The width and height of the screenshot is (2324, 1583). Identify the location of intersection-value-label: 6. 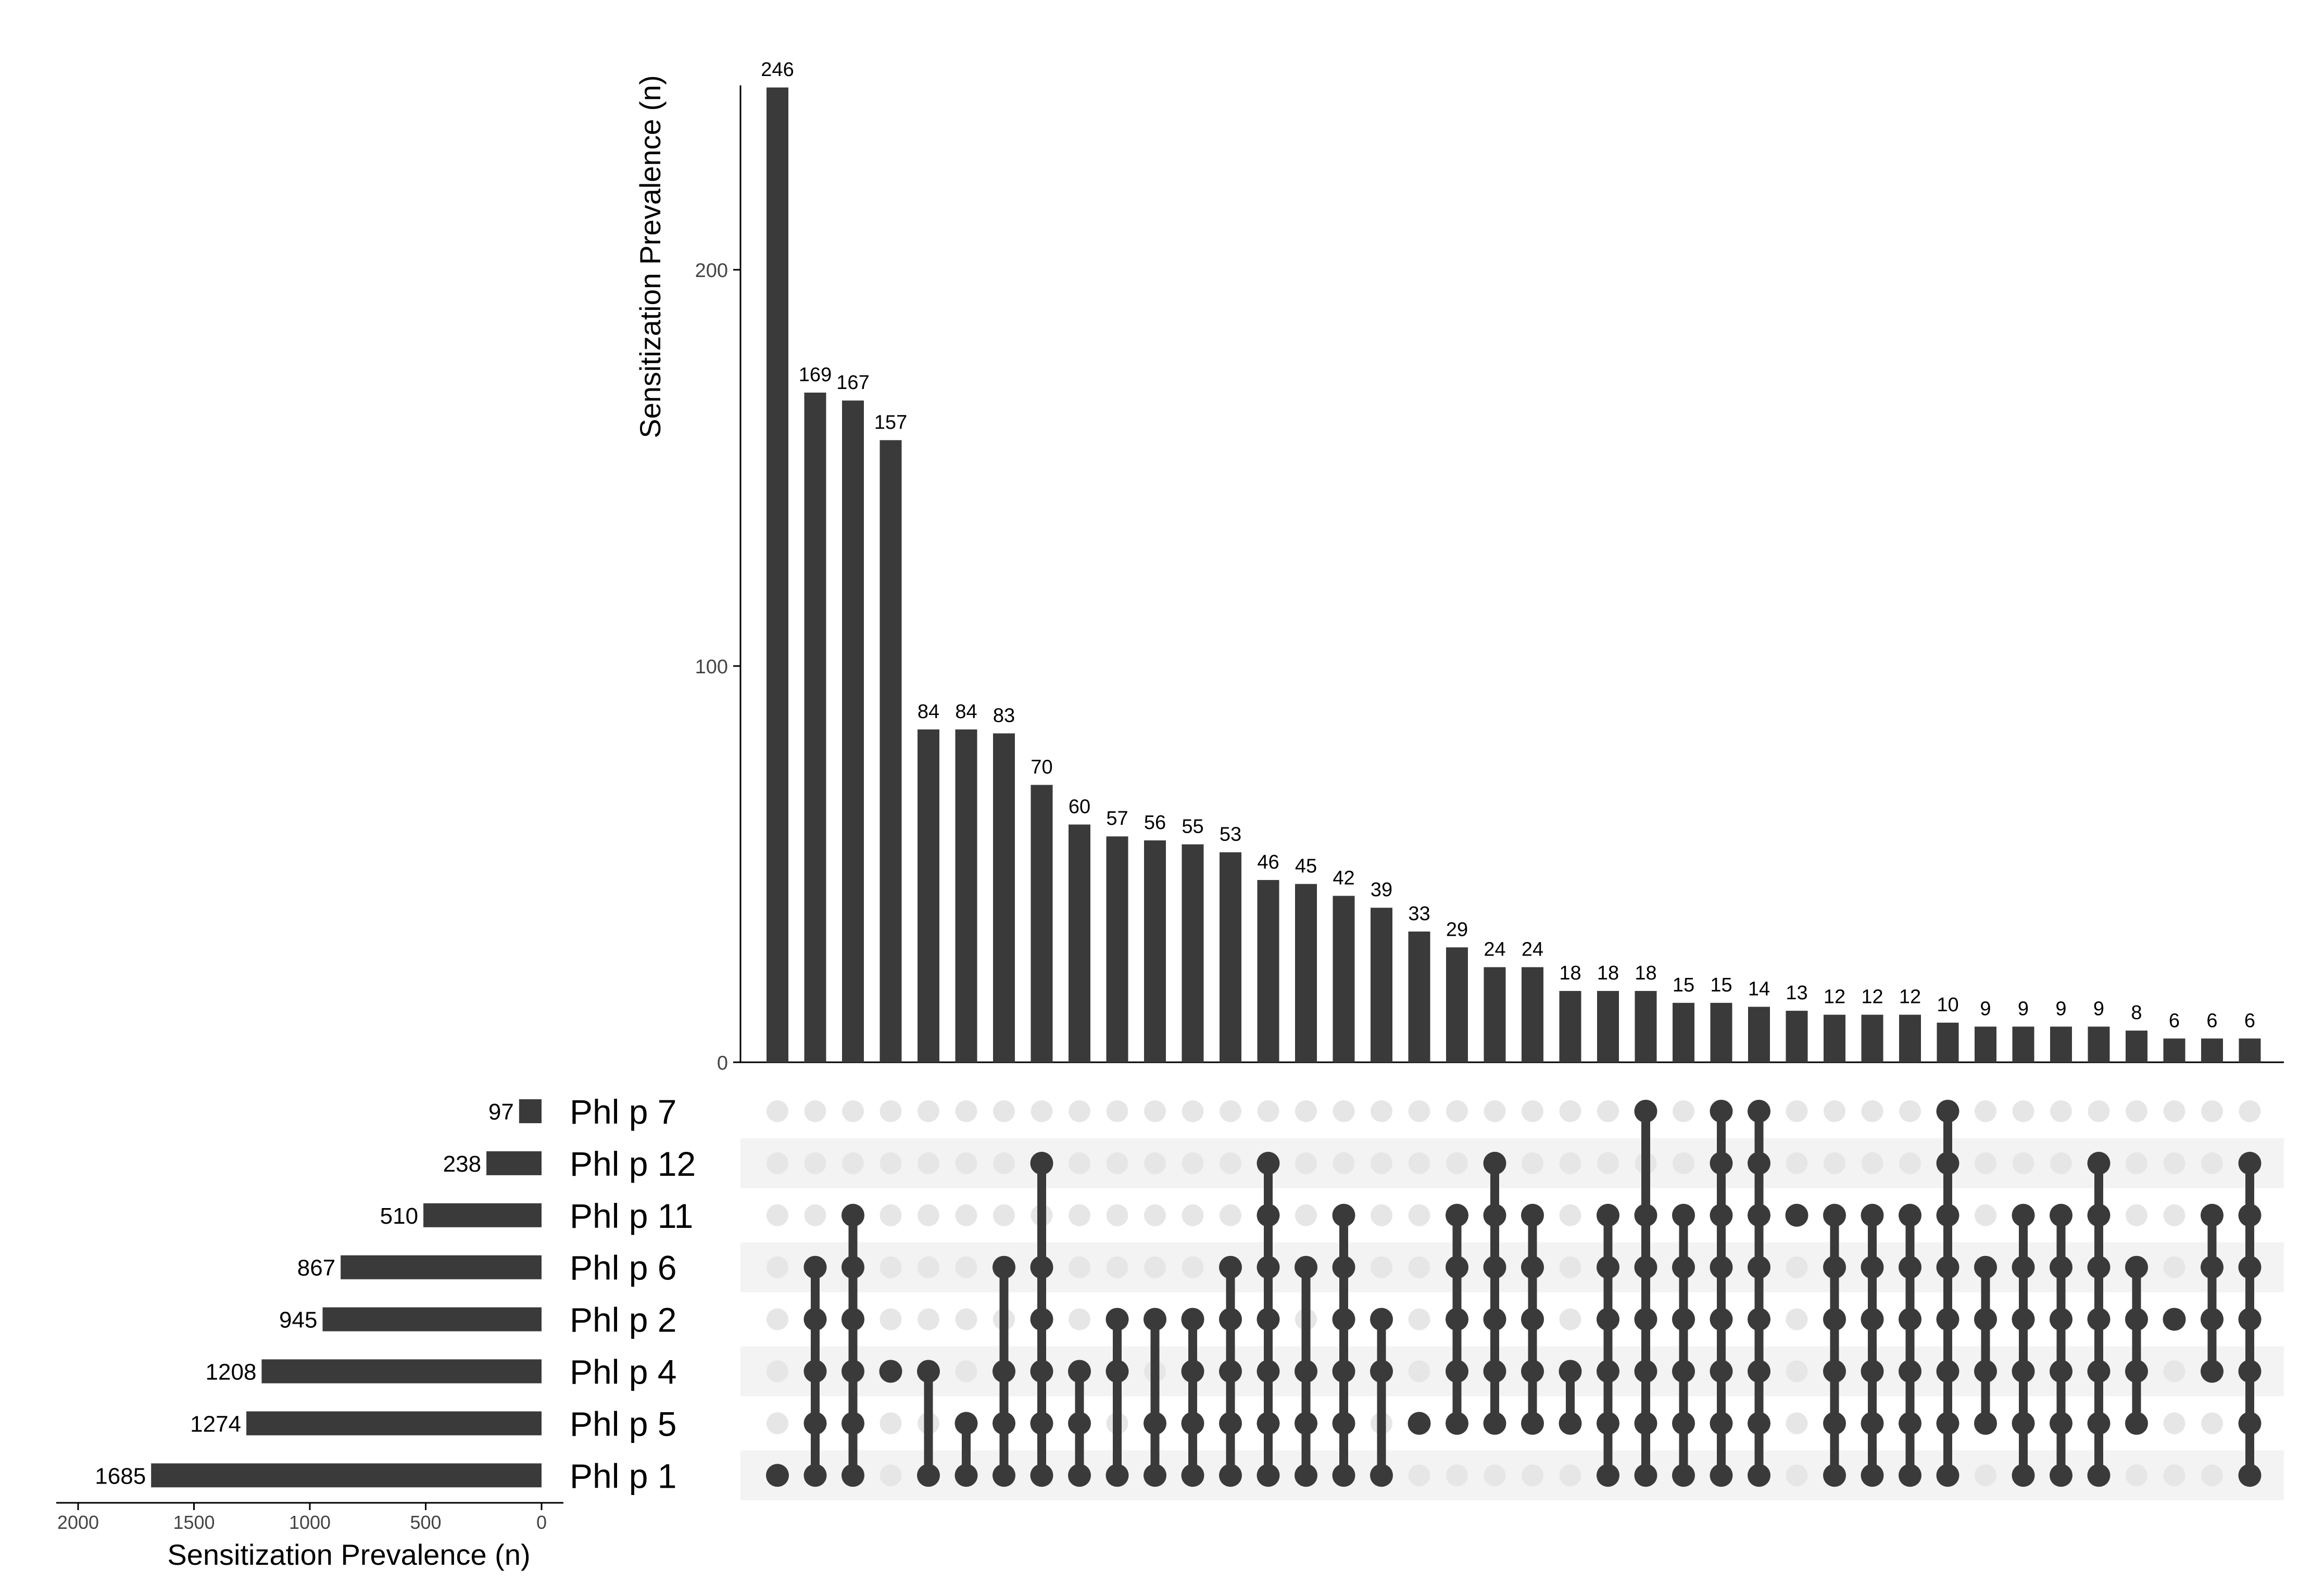
(2174, 1021).